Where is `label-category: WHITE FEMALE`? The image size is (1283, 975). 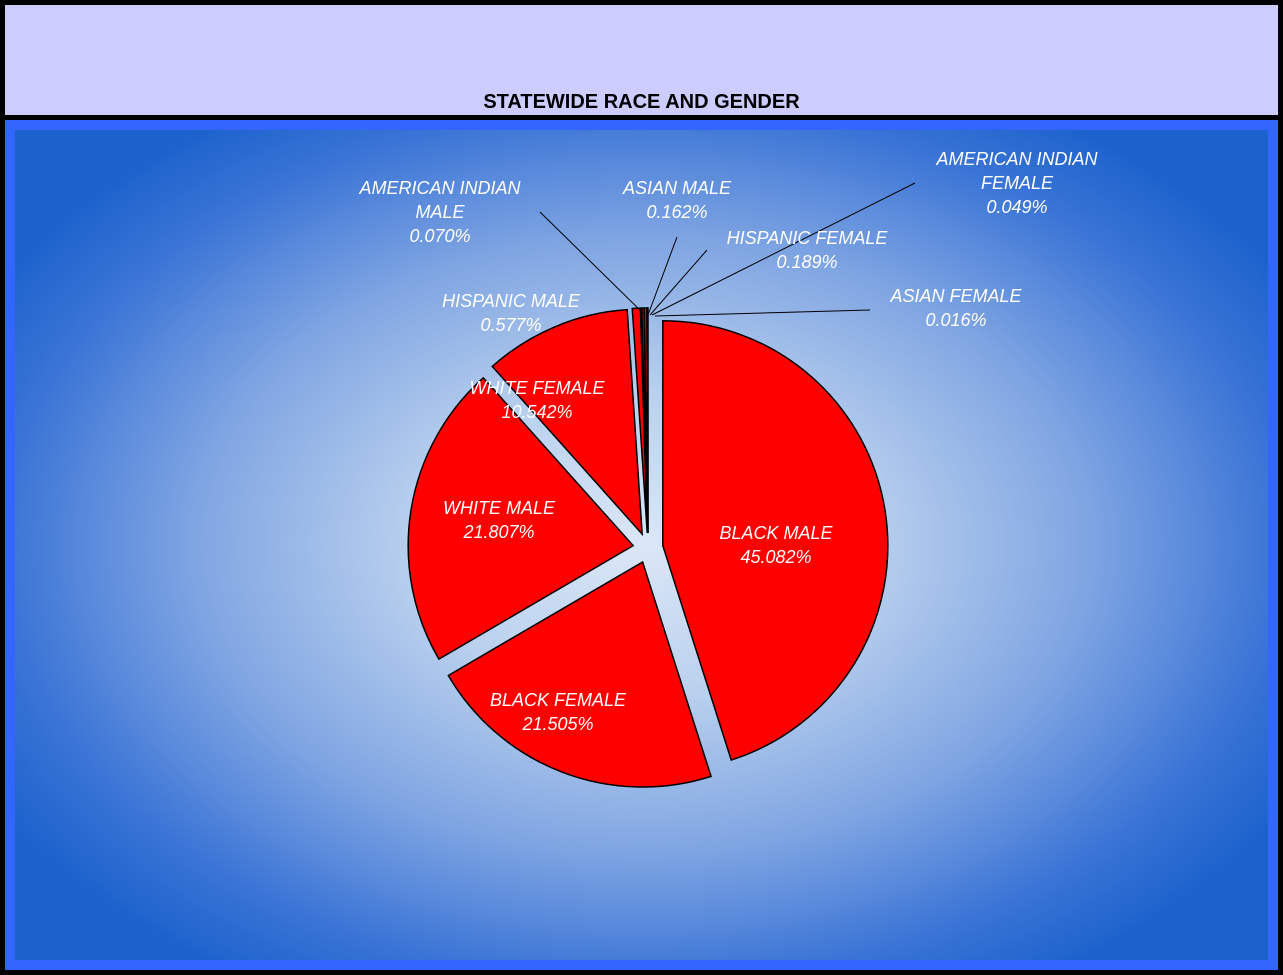 label-category: WHITE FEMALE is located at coordinates (537, 388).